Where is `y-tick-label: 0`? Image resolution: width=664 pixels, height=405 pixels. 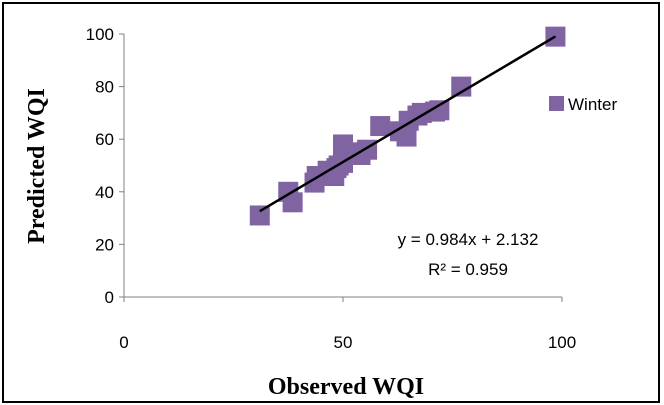
y-tick-label: 0 is located at coordinates (109, 297).